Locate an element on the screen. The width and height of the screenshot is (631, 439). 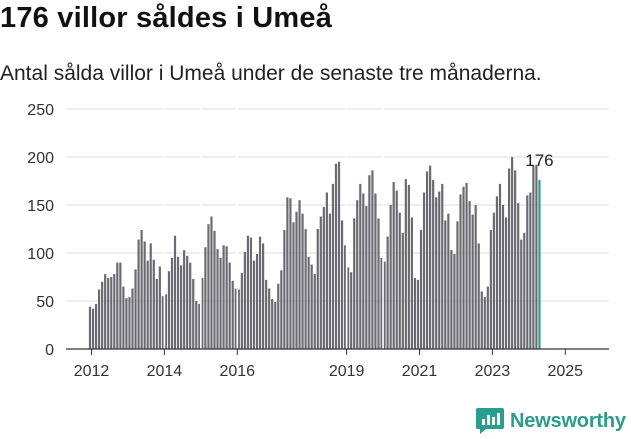
y-tick-label: 150 is located at coordinates (40, 206).